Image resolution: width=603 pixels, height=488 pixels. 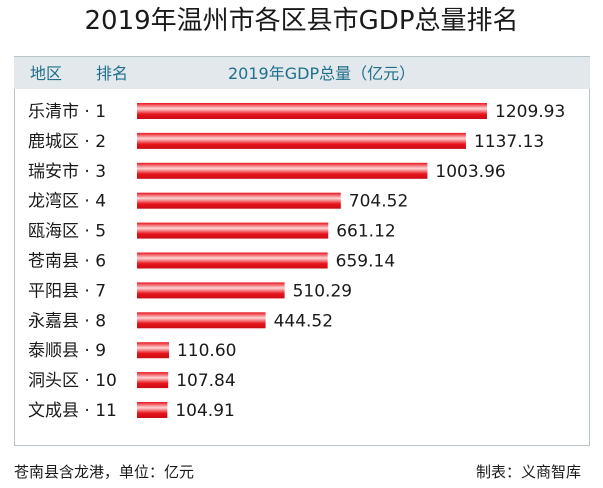 What do you see at coordinates (67, 172) in the screenshot?
I see `category-label: 瑞安市 · 3` at bounding box center [67, 172].